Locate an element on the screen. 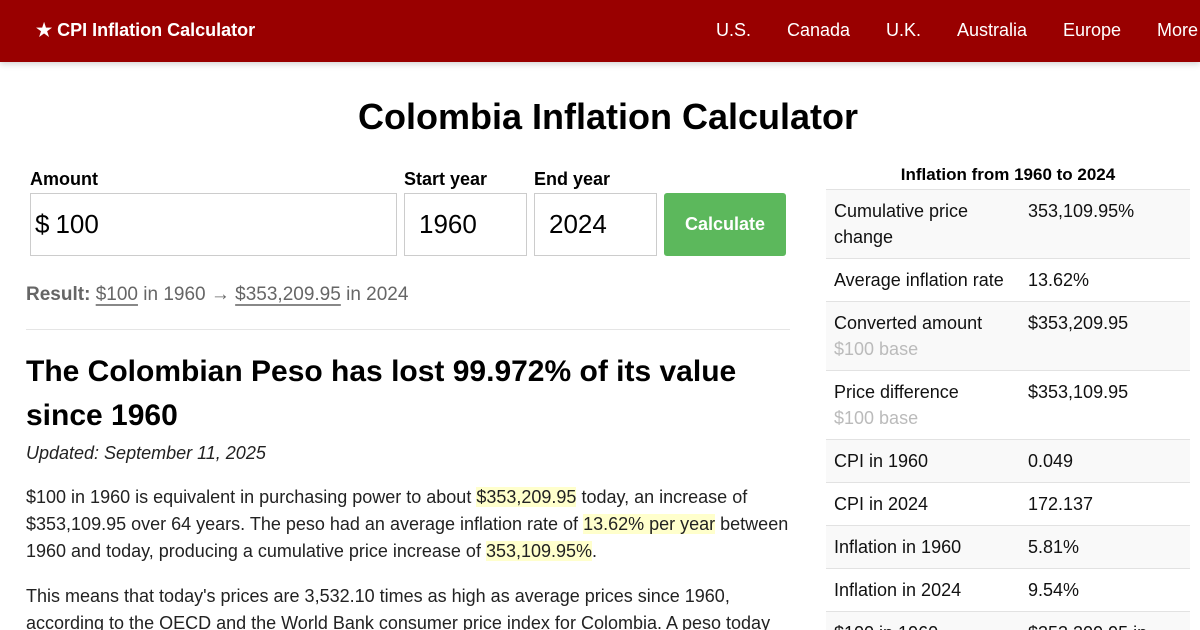 This screenshot has height=630, width=1200. arrow-right-icon: → is located at coordinates (220, 294).